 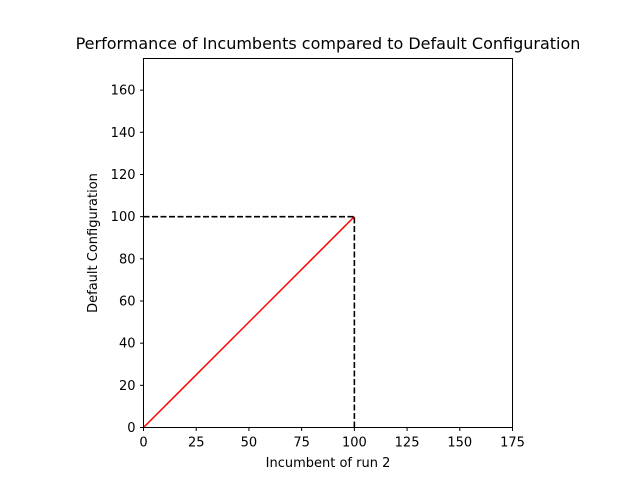 I want to click on x-tick-label: 75, so click(x=301, y=443).